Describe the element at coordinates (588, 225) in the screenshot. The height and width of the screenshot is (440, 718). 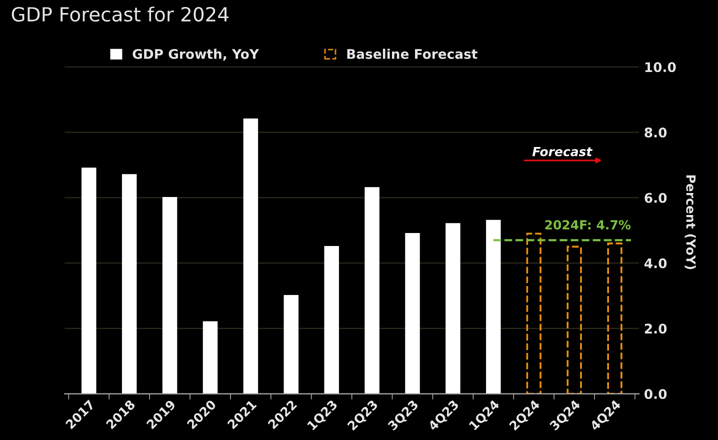
I see `ref-line-label: 2024F: 4.7%` at that location.